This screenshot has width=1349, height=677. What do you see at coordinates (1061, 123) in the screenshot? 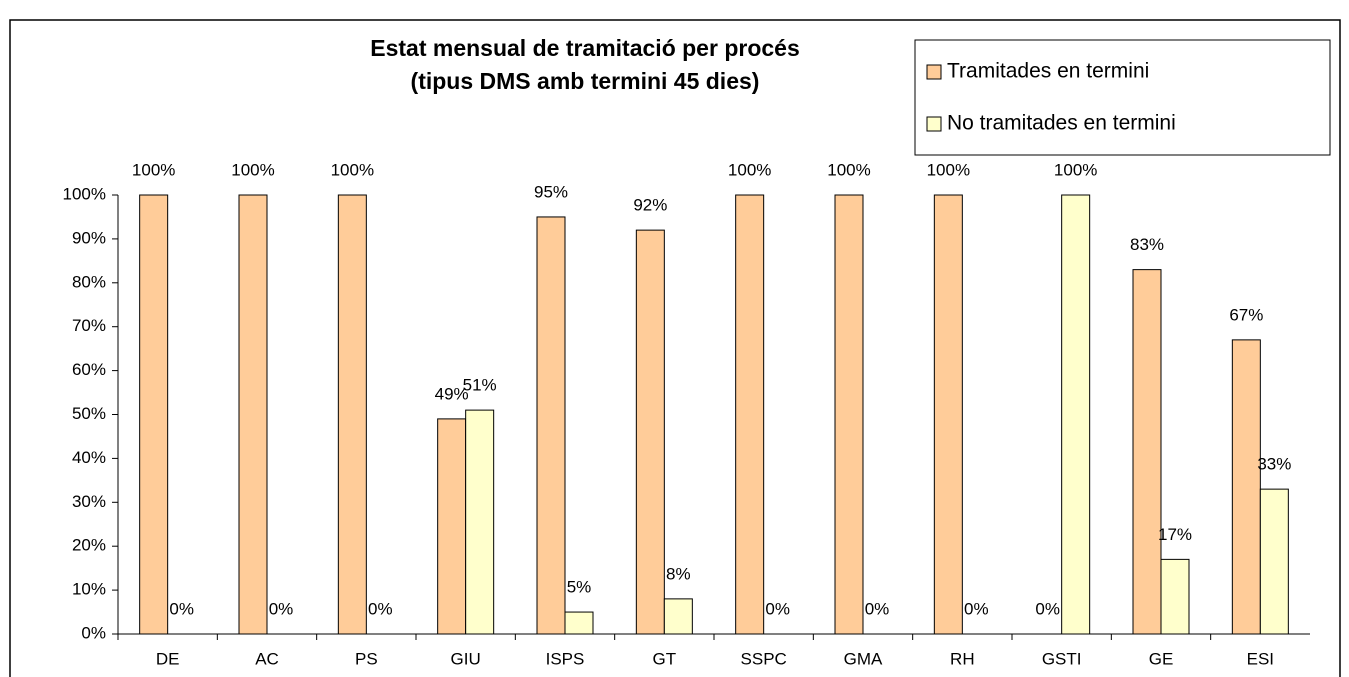
I see `legend-label: No tramitades en termini` at bounding box center [1061, 123].